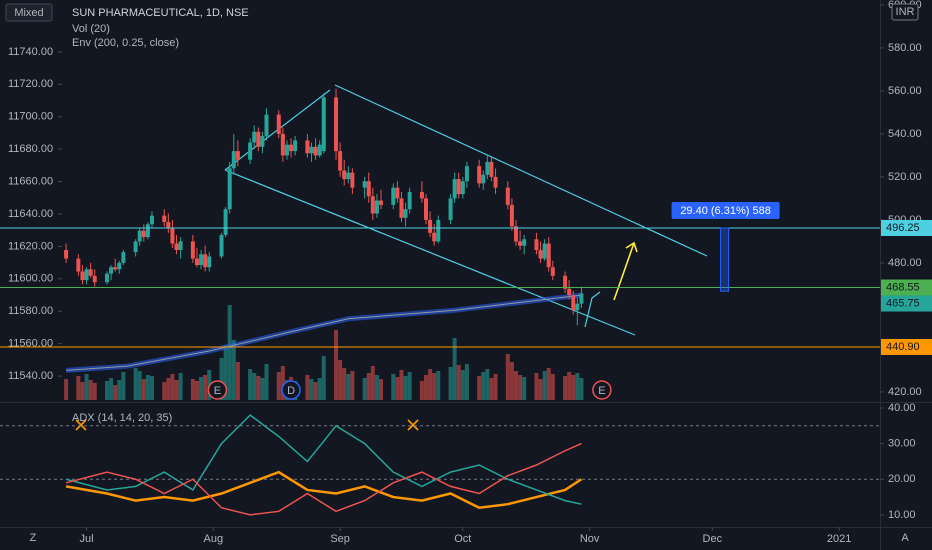 The width and height of the screenshot is (932, 550). I want to click on y-tick-label: 30.00, so click(902, 444).